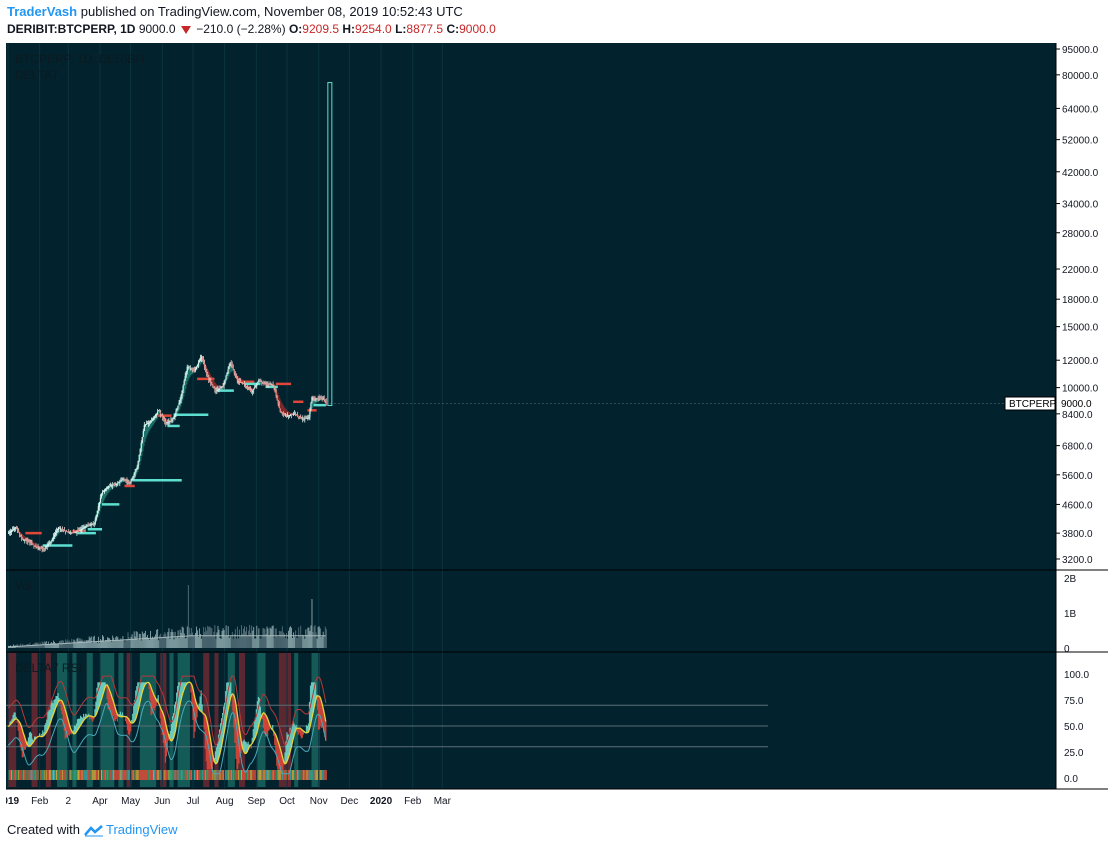 The height and width of the screenshot is (848, 1114). Describe the element at coordinates (1080, 141) in the screenshot. I see `price-axis-tick: 52000.0` at that location.